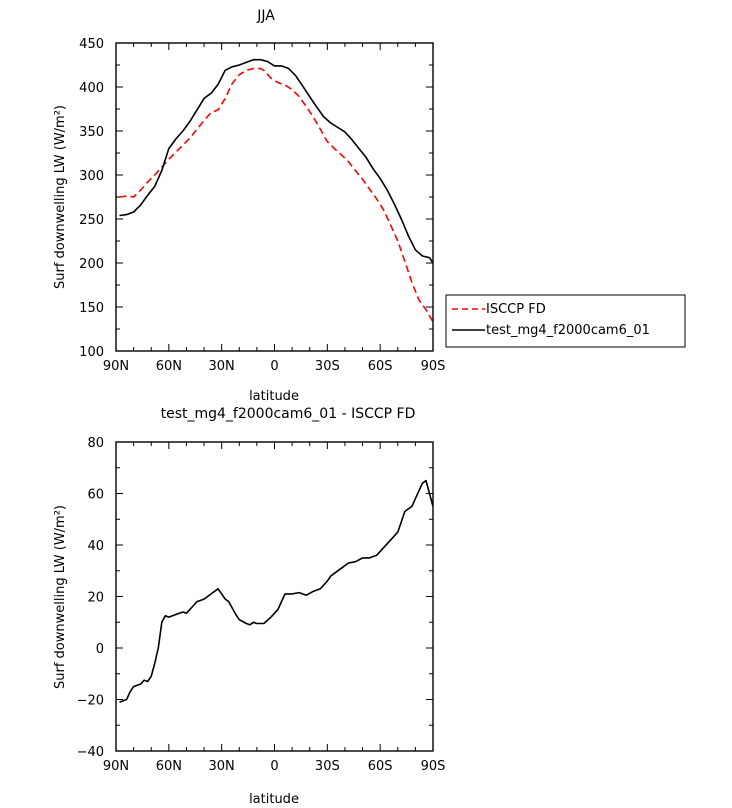  I want to click on top-x-tick-label: 60N, so click(169, 366).